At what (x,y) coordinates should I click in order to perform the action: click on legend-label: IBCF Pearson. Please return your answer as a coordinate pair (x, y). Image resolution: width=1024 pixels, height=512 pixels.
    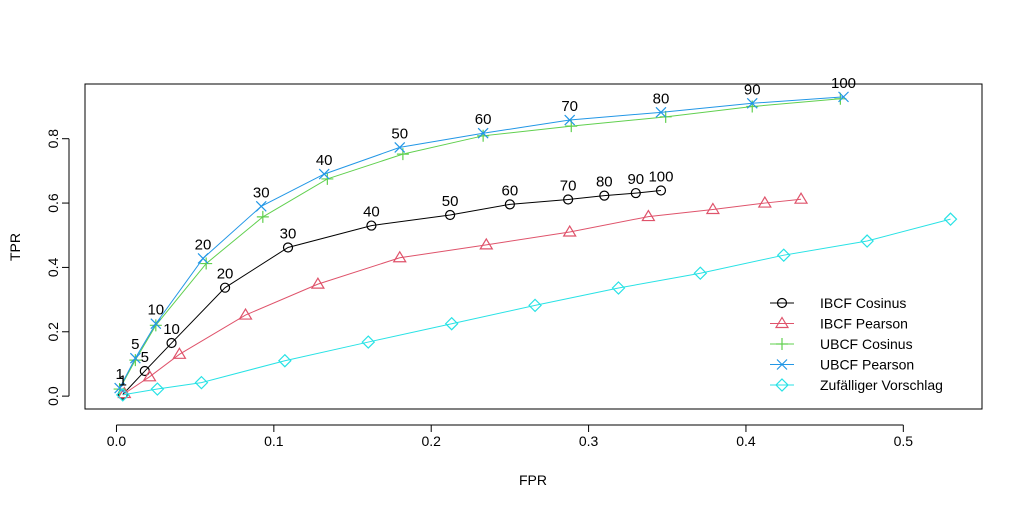
    Looking at the image, I should click on (864, 324).